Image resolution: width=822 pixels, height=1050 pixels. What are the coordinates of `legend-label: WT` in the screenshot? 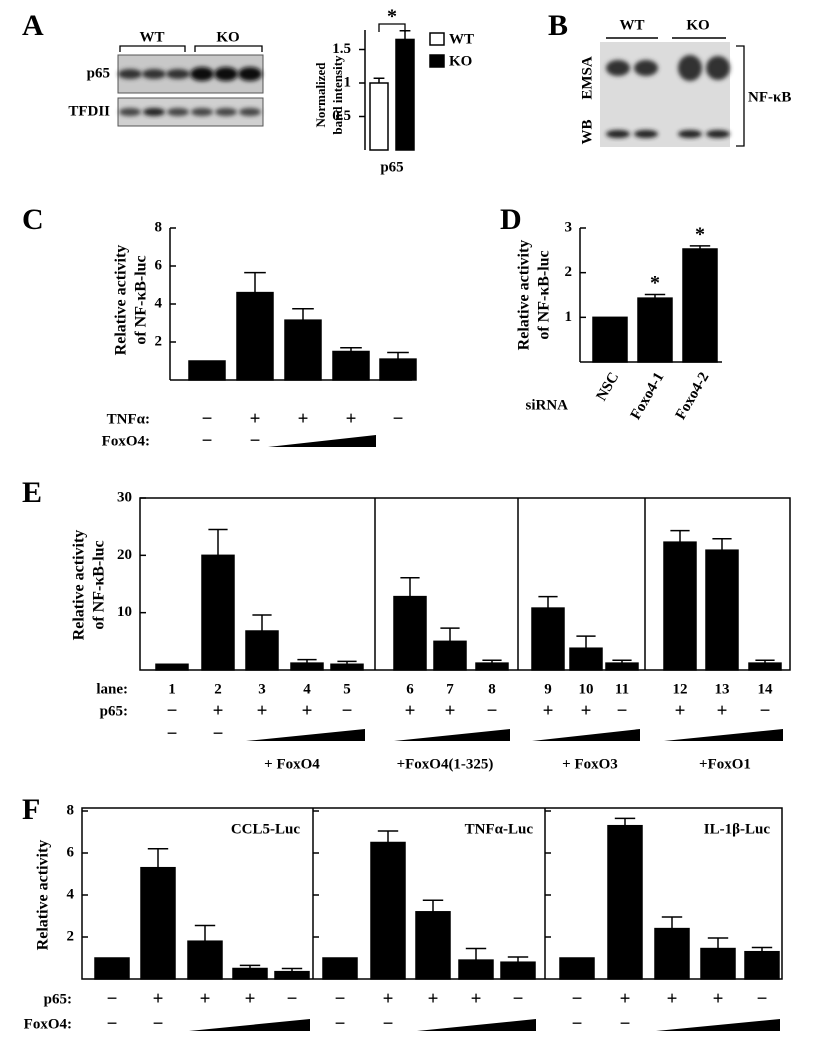 It's located at (461, 39).